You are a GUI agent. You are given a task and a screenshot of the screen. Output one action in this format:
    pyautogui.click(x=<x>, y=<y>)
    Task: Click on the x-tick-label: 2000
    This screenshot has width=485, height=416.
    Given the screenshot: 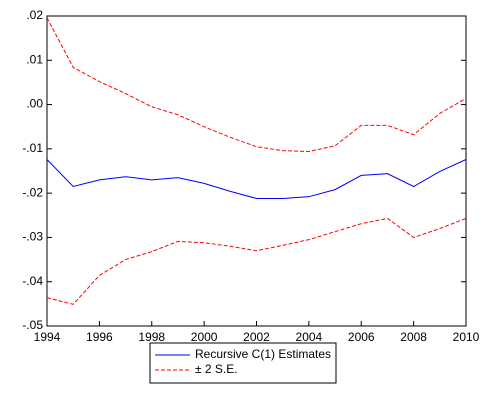 What is the action you would take?
    pyautogui.click(x=204, y=337)
    